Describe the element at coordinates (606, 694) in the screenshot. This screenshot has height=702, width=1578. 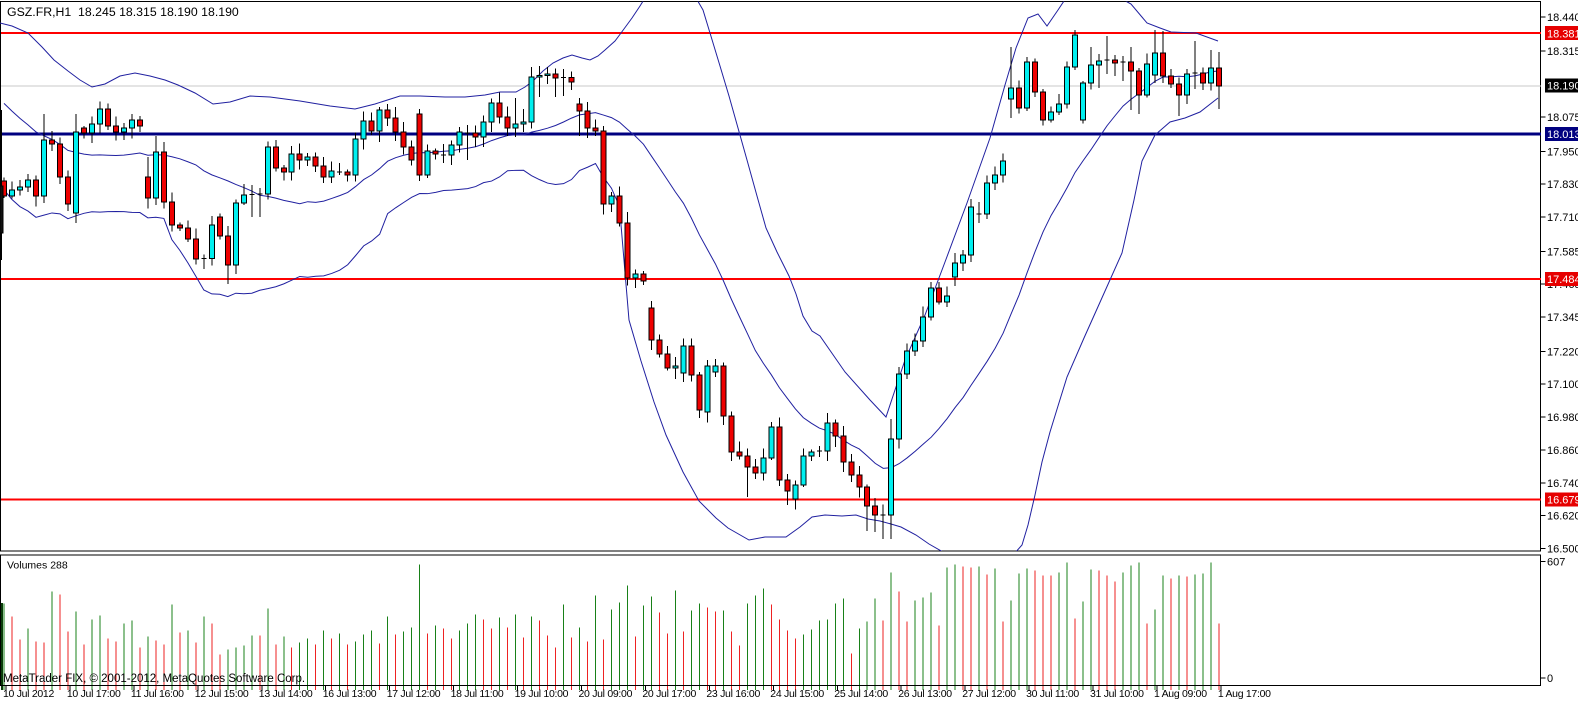
I see `svg-text: 20 Jul 09:00` at that location.